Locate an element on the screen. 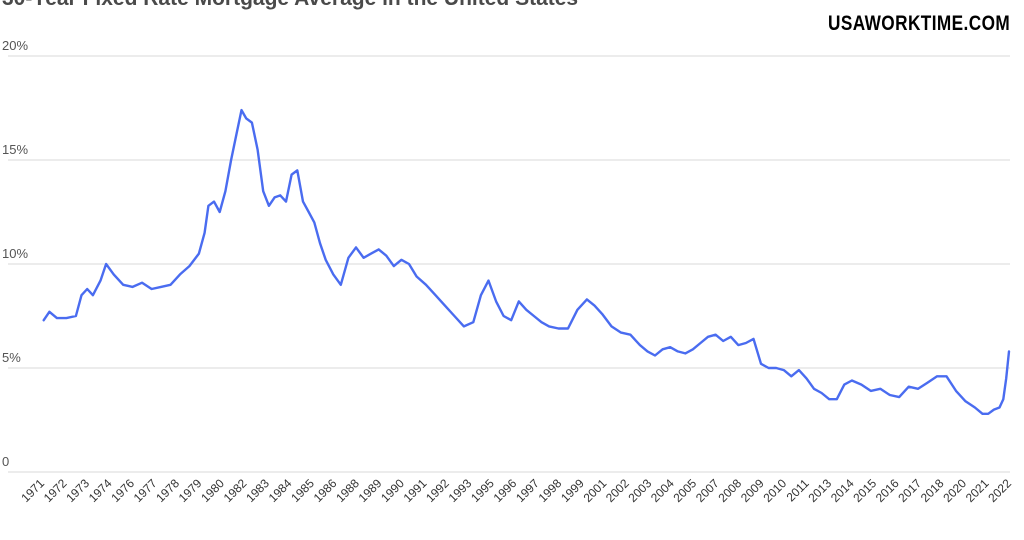  y-tick-label: 20% is located at coordinates (15, 45).